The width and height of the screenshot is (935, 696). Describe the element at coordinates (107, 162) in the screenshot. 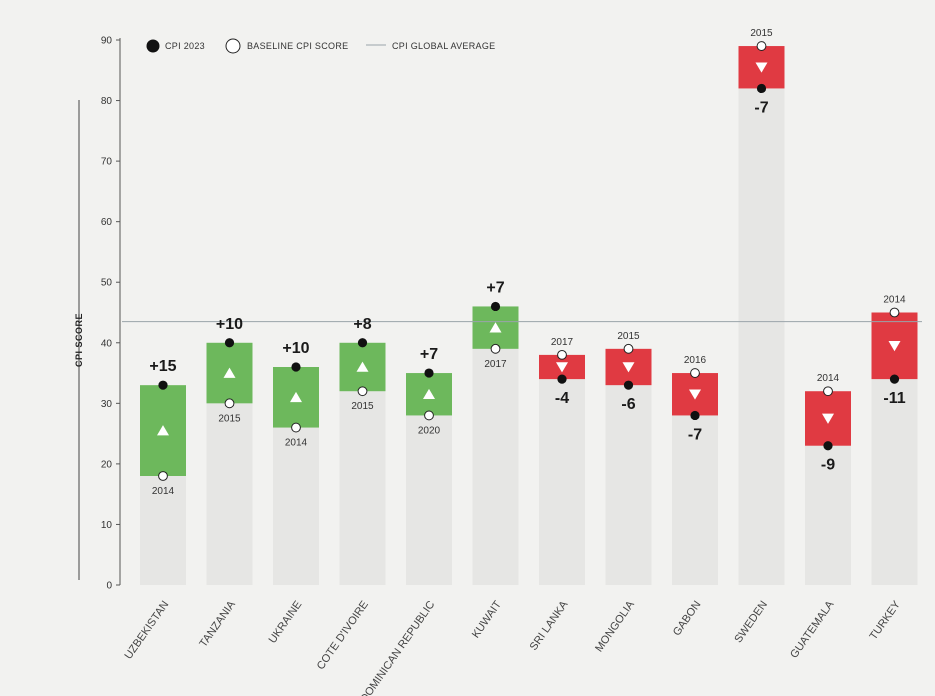

I see `y-tick-label: 70` at that location.